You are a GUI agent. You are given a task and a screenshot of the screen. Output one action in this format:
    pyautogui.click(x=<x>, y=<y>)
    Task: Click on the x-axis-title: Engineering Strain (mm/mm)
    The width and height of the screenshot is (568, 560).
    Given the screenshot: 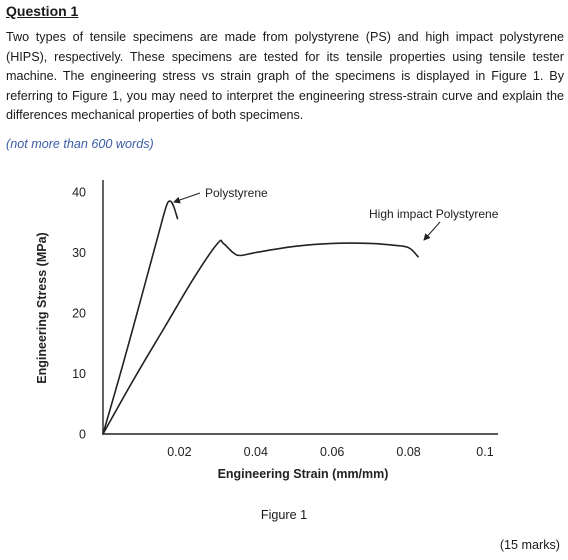 What is the action you would take?
    pyautogui.click(x=303, y=474)
    